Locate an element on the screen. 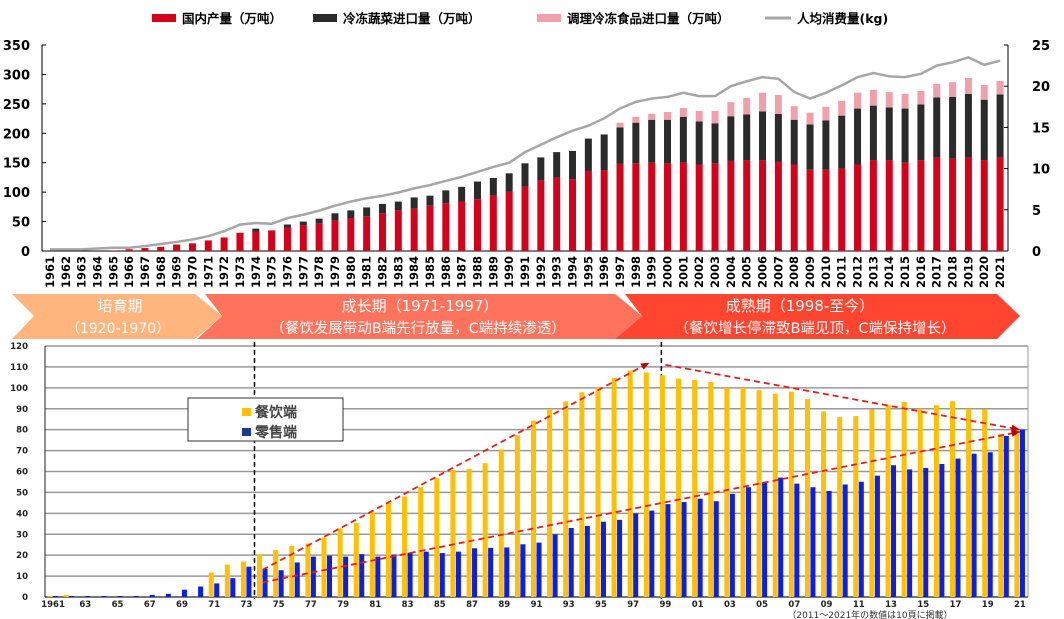  left-tick-label: 300 is located at coordinates (16, 75).